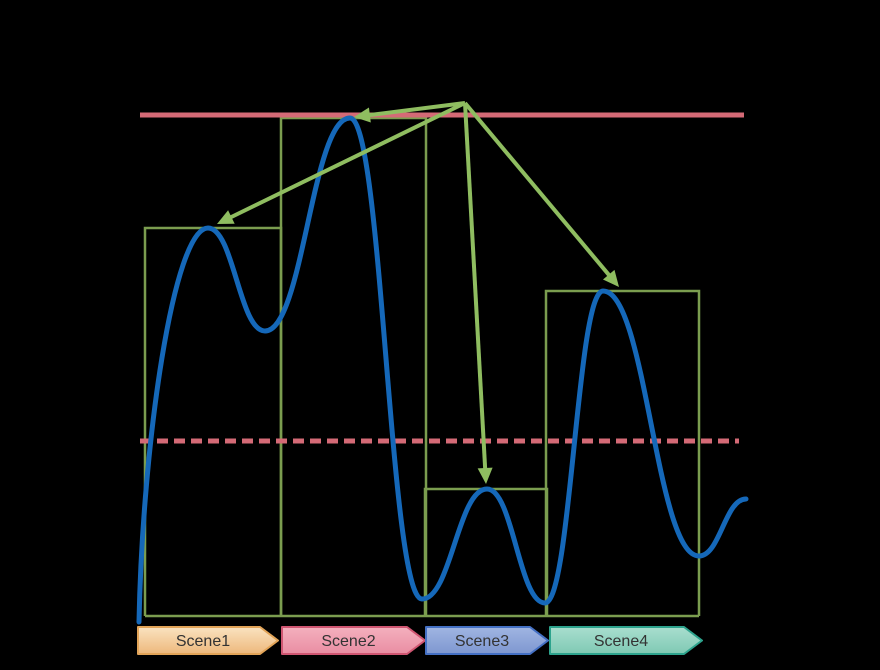 The image size is (880, 670). What do you see at coordinates (482, 641) in the screenshot?
I see `scene-label-3: Scene3` at bounding box center [482, 641].